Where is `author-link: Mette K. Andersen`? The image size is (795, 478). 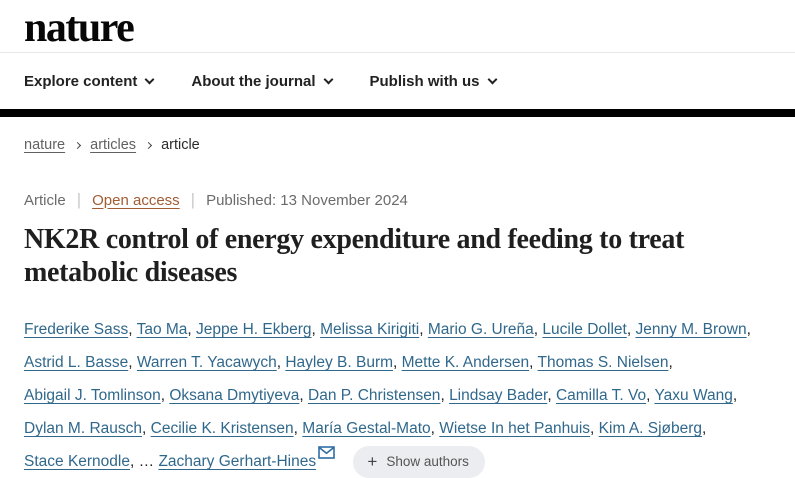 author-link: Mette K. Andersen is located at coordinates (465, 363).